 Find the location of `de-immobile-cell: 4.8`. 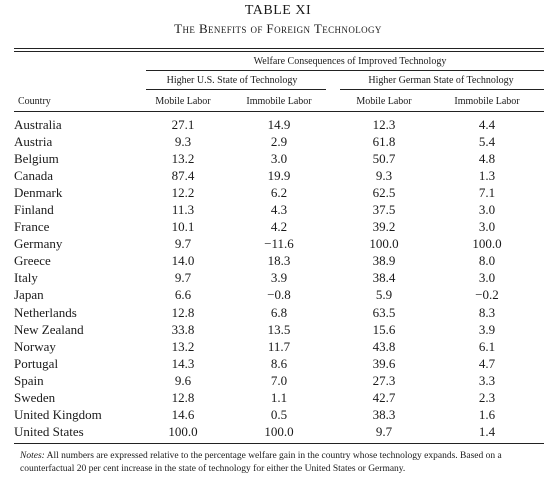

de-immobile-cell: 4.8 is located at coordinates (487, 159).